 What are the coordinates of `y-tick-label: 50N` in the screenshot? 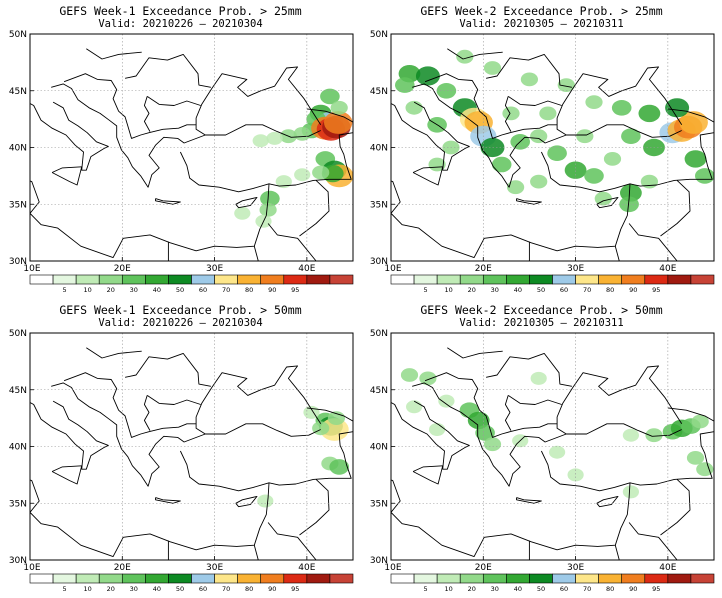 It's located at (379, 35).